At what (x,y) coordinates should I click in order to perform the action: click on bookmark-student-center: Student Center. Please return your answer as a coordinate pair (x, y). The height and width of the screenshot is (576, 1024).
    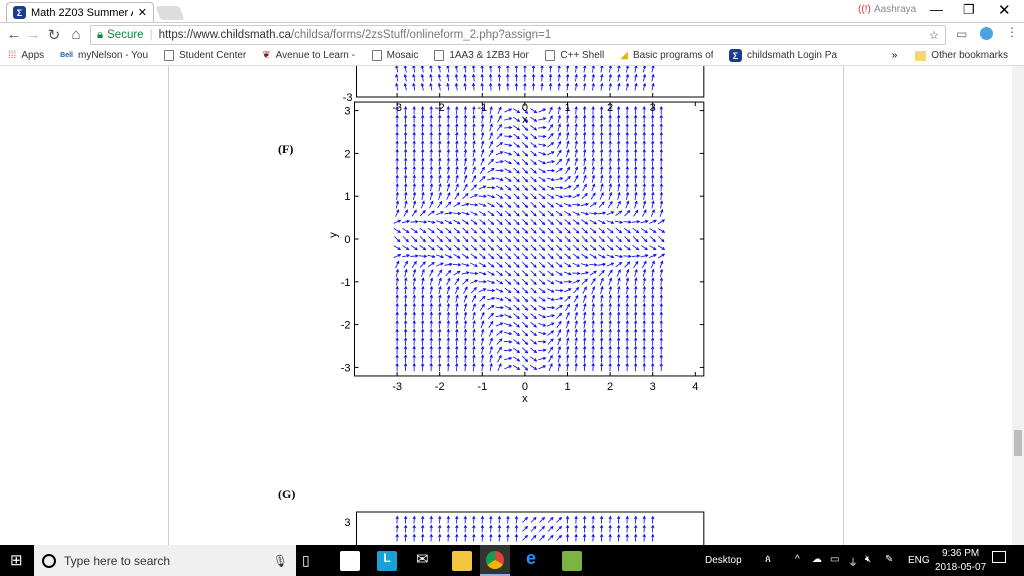
    Looking at the image, I should click on (204, 55).